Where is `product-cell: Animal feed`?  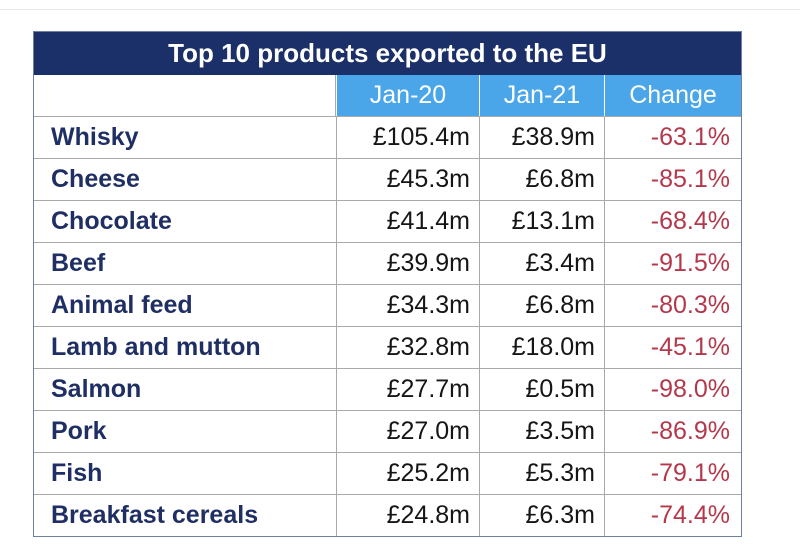
product-cell: Animal feed is located at coordinates (122, 305).